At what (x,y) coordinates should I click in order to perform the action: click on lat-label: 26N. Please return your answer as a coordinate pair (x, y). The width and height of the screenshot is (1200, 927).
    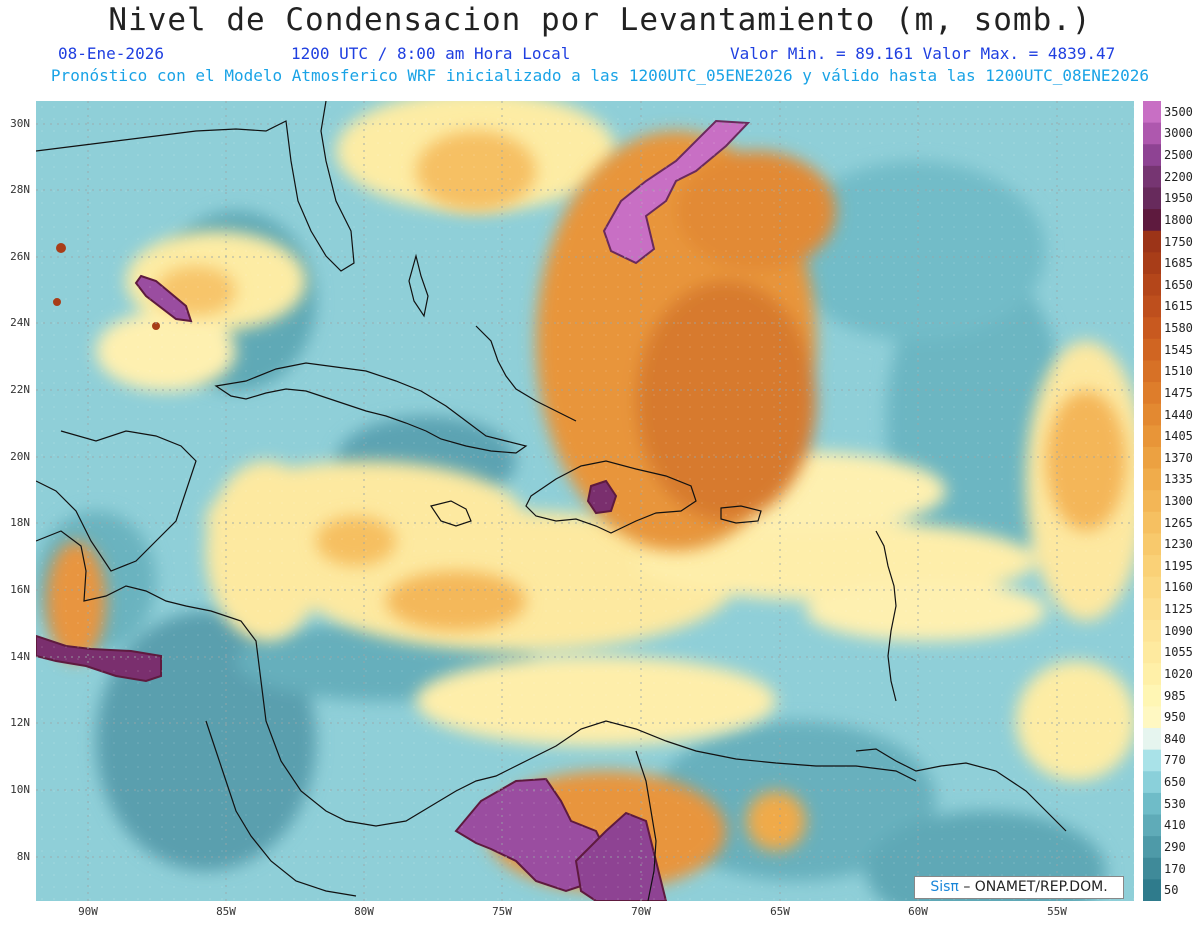
    Looking at the image, I should click on (20, 256).